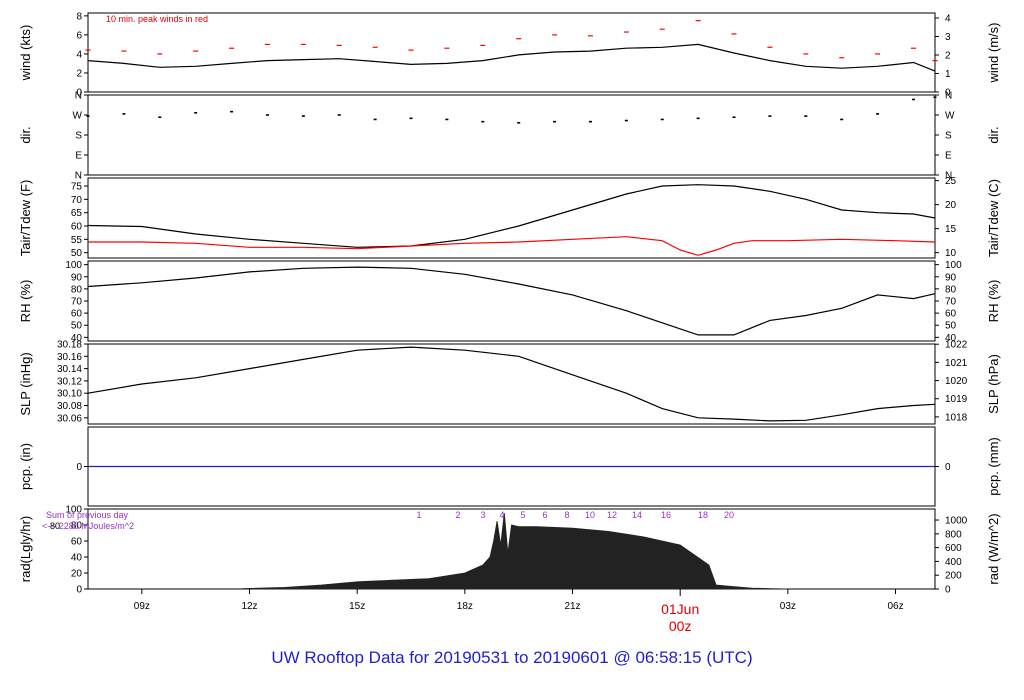 The height and width of the screenshot is (700, 1024). Describe the element at coordinates (69, 345) in the screenshot. I see `slp-ytick-label-left: 30.18` at that location.